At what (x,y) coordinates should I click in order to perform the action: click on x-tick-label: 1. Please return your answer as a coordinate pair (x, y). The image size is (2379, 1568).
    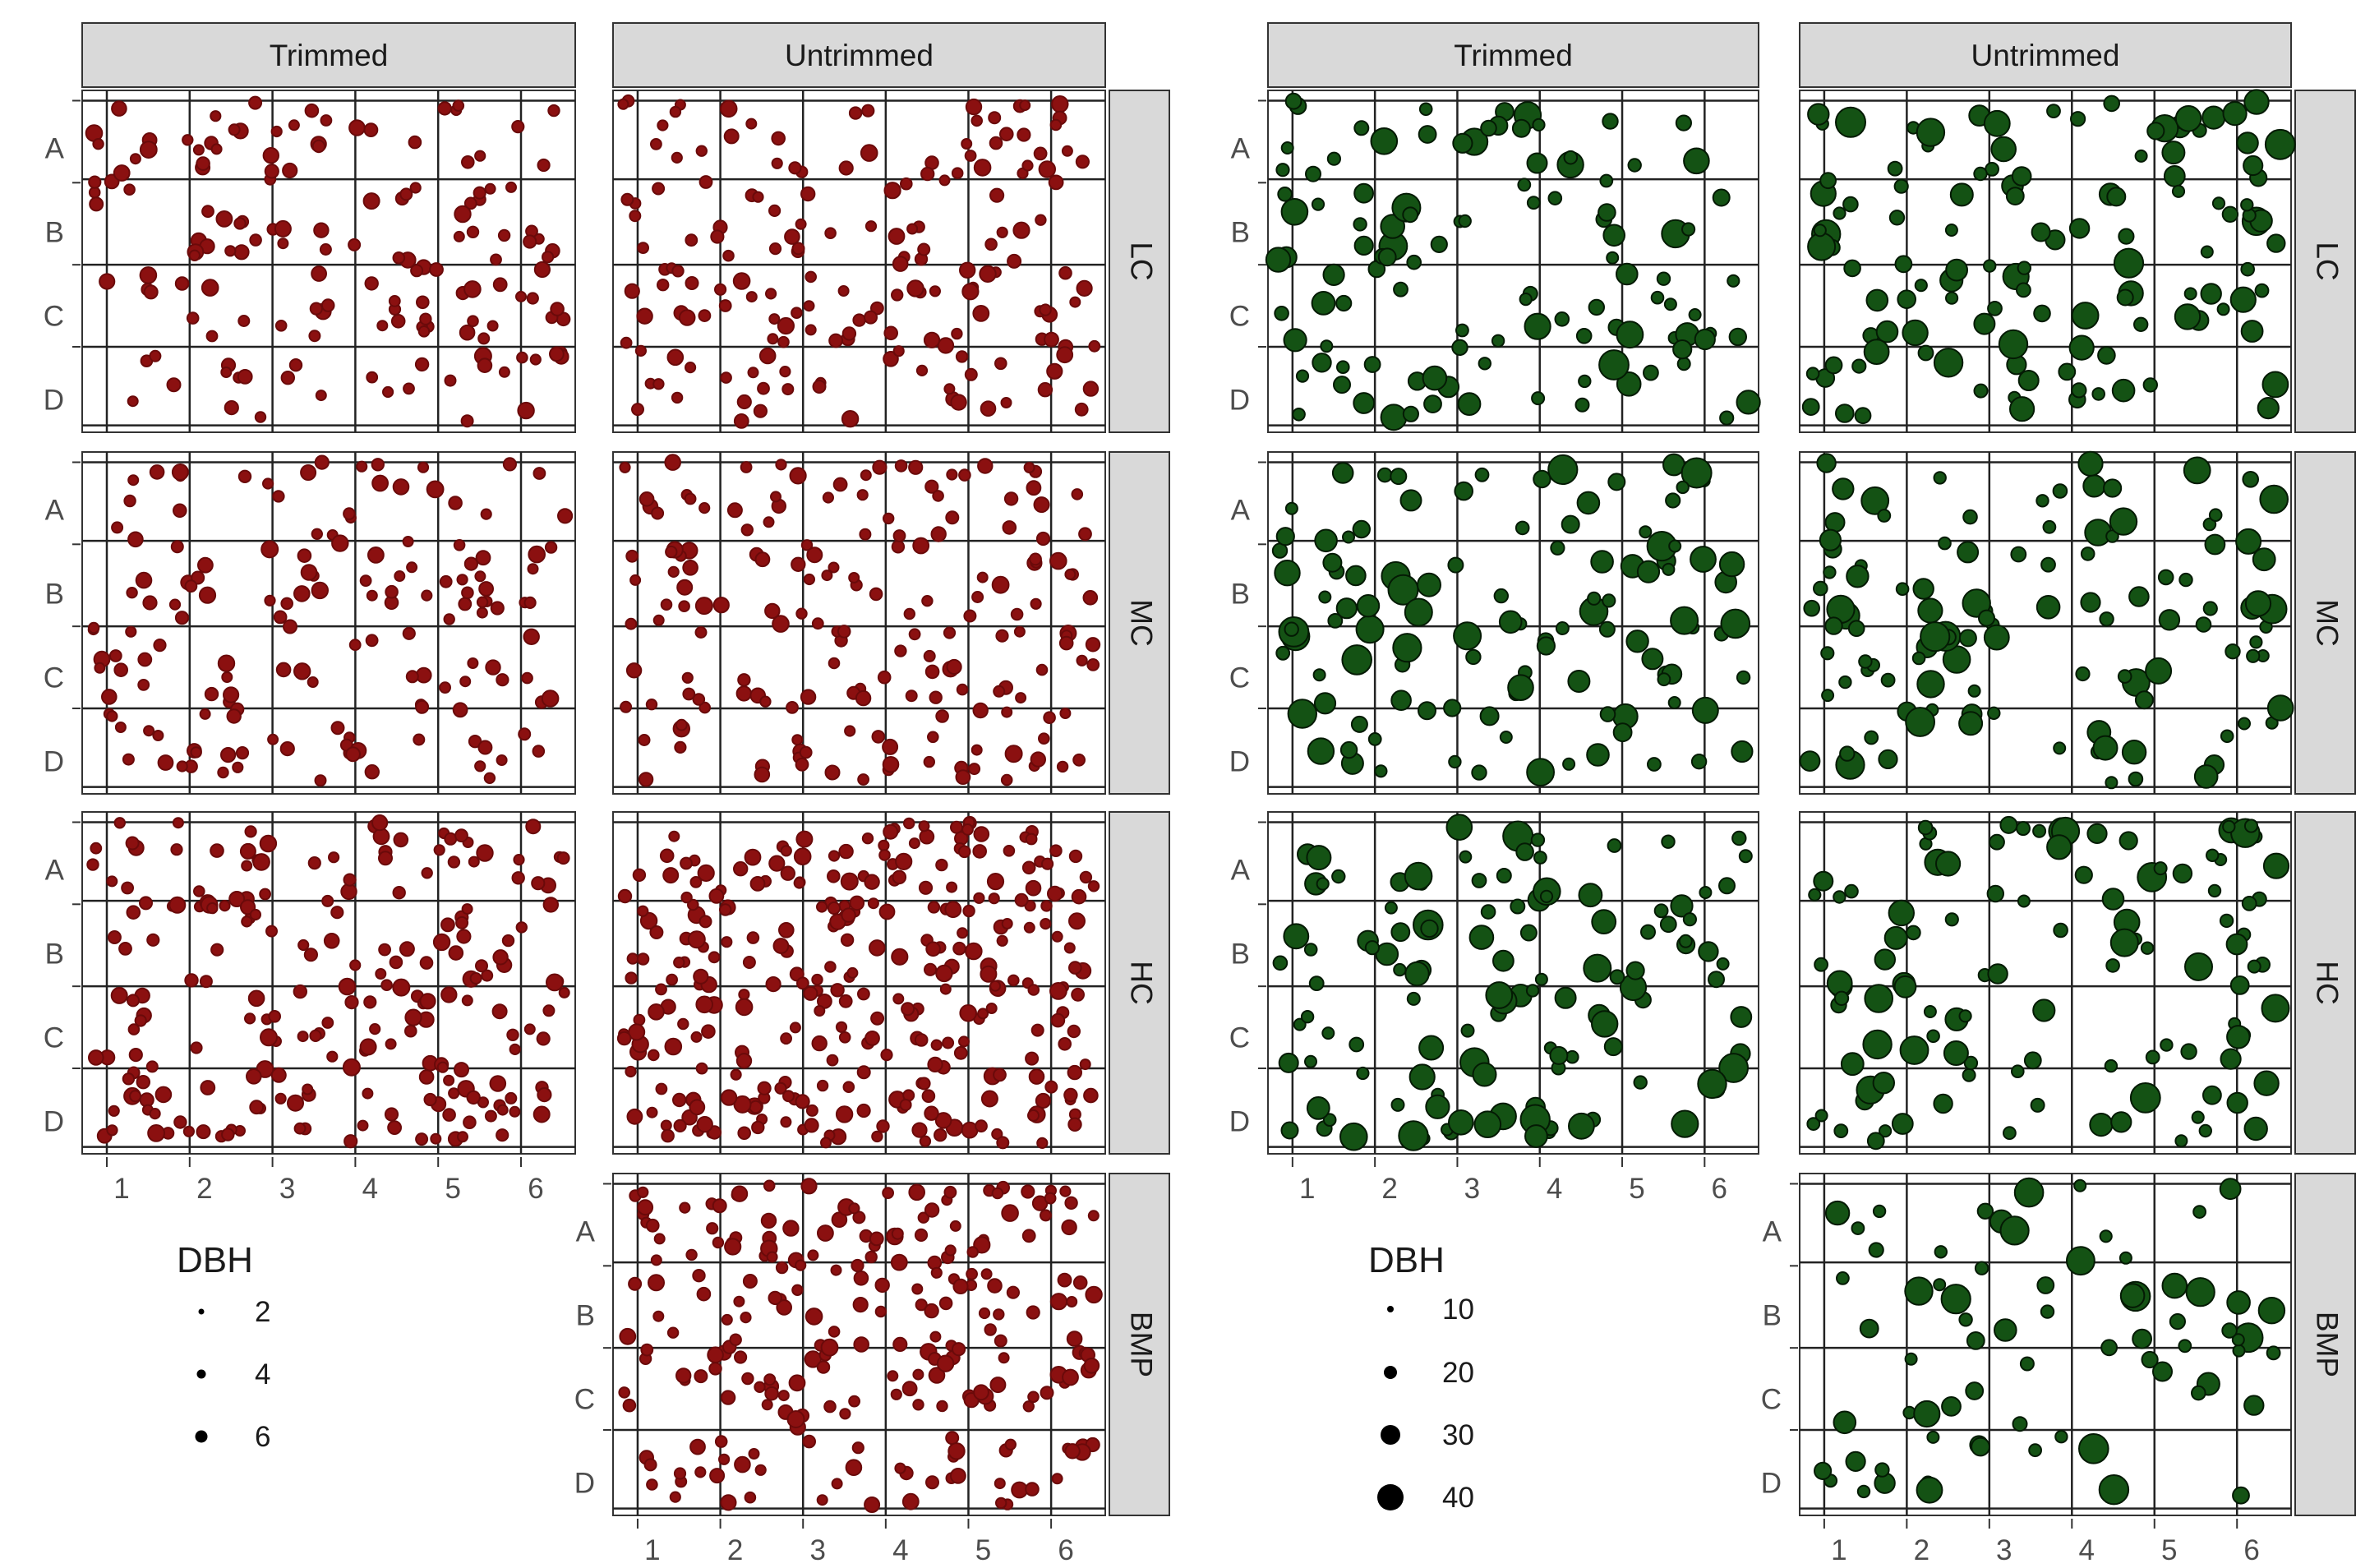
    Looking at the image, I should click on (1307, 1189).